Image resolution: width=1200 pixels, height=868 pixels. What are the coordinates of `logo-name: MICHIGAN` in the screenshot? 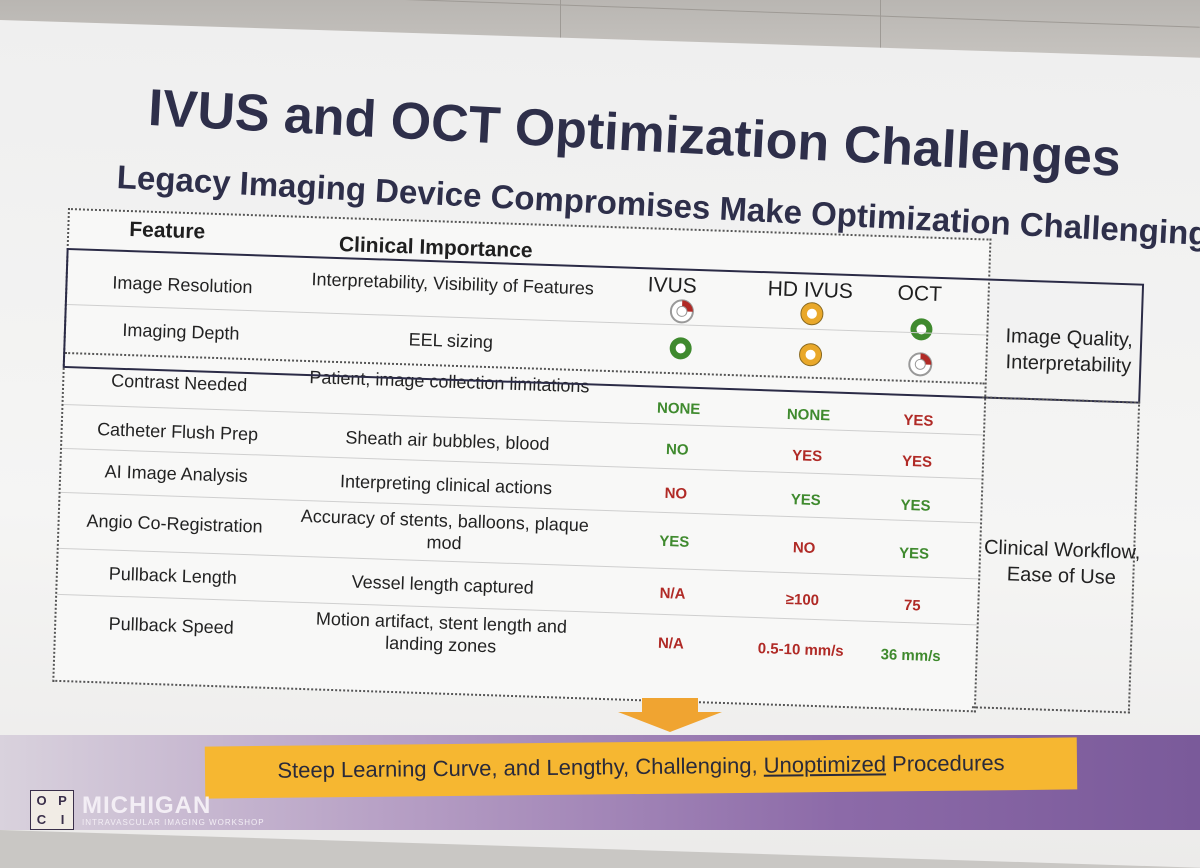 It's located at (147, 805).